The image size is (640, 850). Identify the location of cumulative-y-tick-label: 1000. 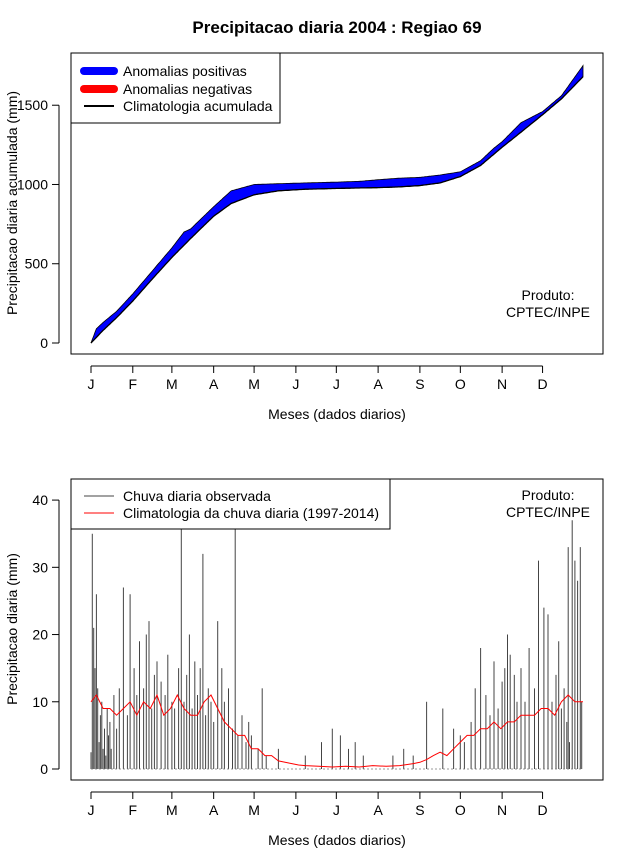
(32, 184).